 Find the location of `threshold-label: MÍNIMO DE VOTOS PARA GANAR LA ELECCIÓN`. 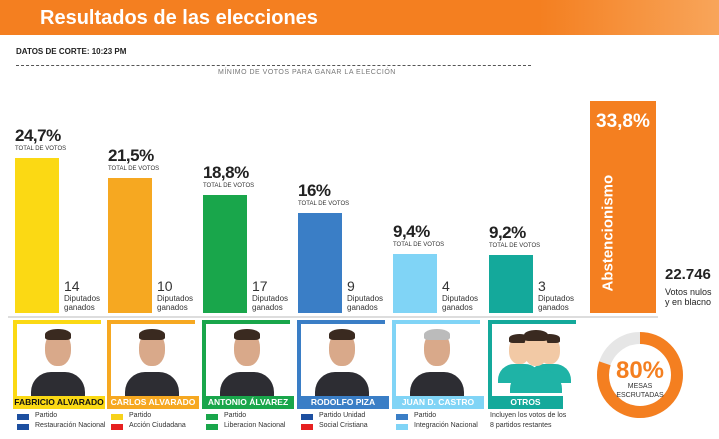

threshold-label: MÍNIMO DE VOTOS PARA GANAR LA ELECCIÓN is located at coordinates (307, 72).